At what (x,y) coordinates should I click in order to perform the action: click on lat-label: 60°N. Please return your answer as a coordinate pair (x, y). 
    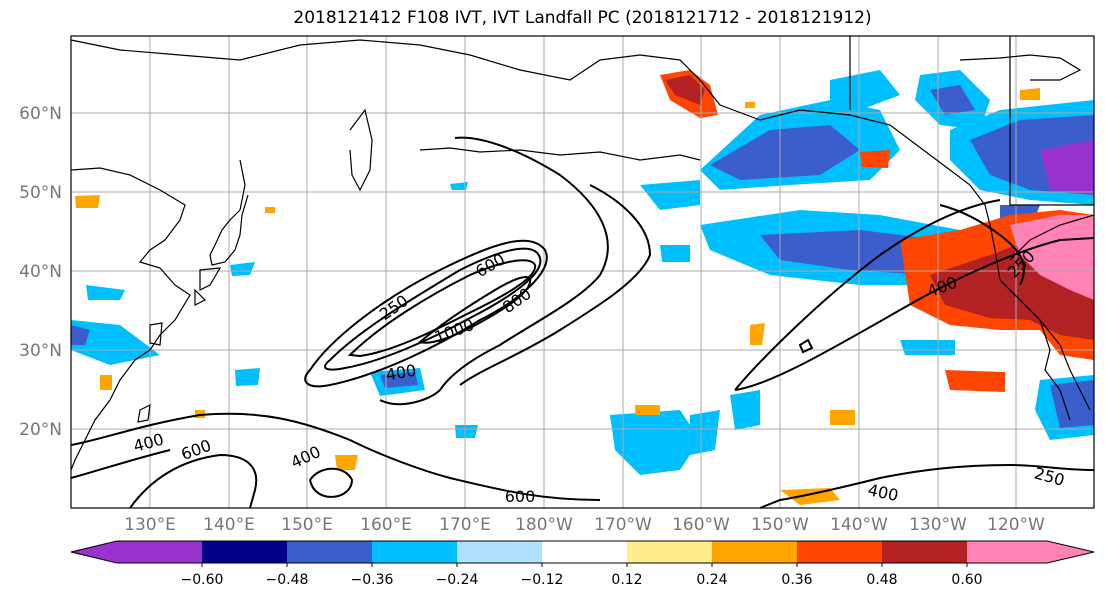
    Looking at the image, I should click on (40, 114).